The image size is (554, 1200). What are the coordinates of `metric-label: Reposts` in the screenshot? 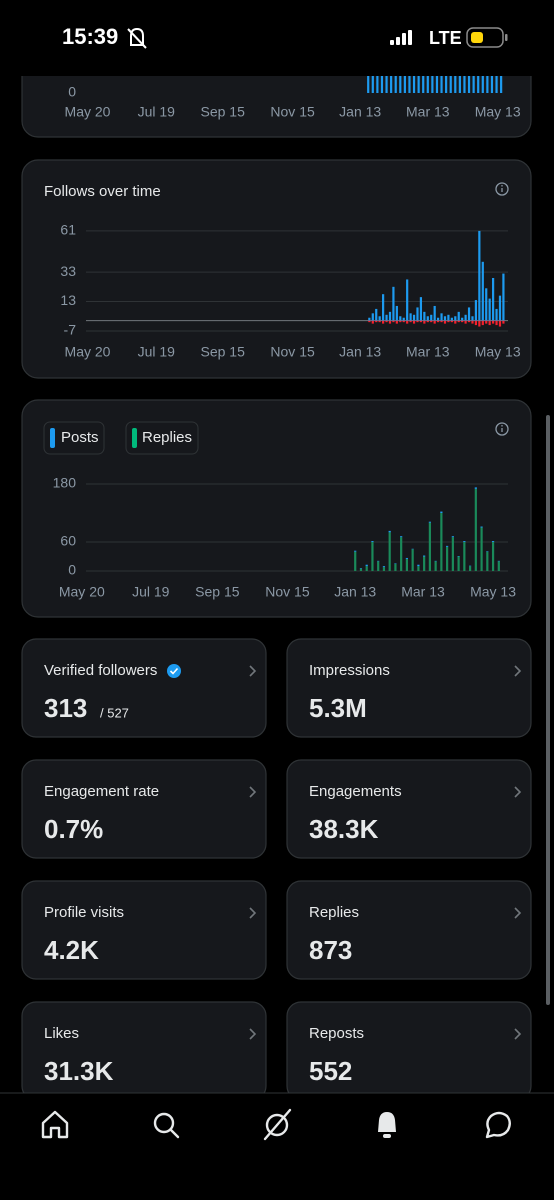 It's located at (336, 1033).